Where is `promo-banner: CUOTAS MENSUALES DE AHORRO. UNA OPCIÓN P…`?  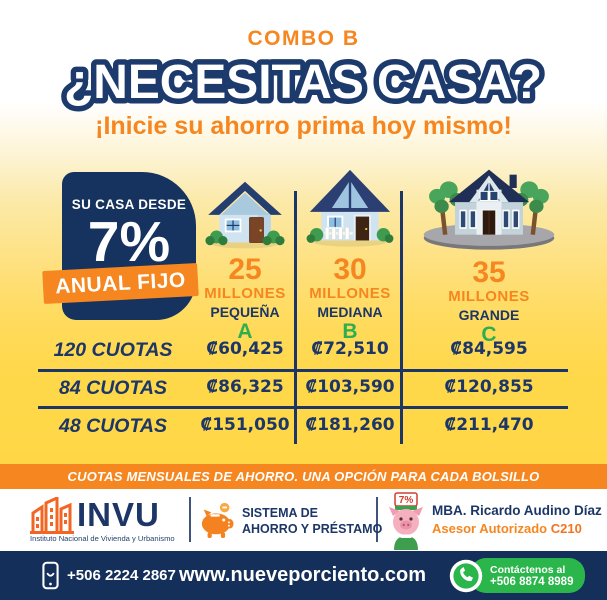 promo-banner: CUOTAS MENSUALES DE AHORRO. UNA OPCIÓN P… is located at coordinates (303, 476).